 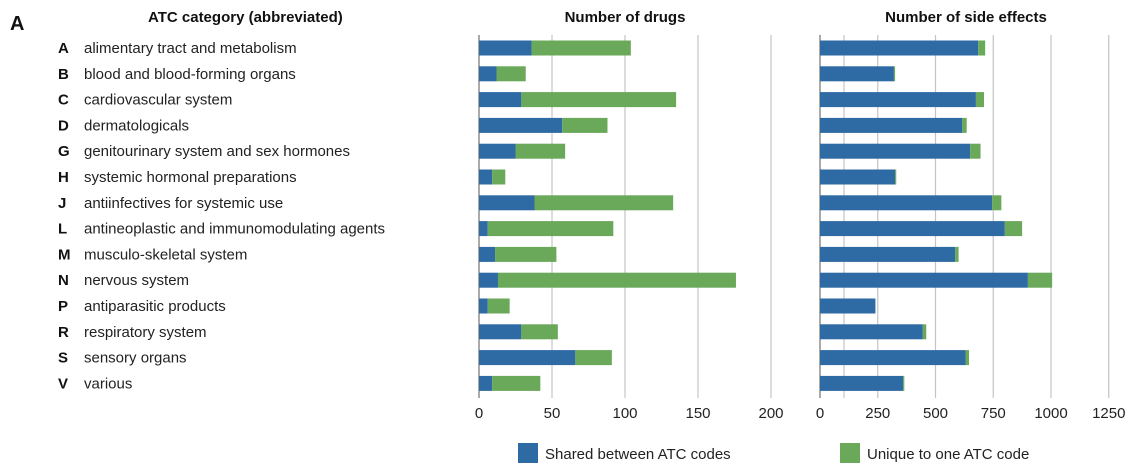 What do you see at coordinates (63, 177) in the screenshot?
I see `category-code: H` at bounding box center [63, 177].